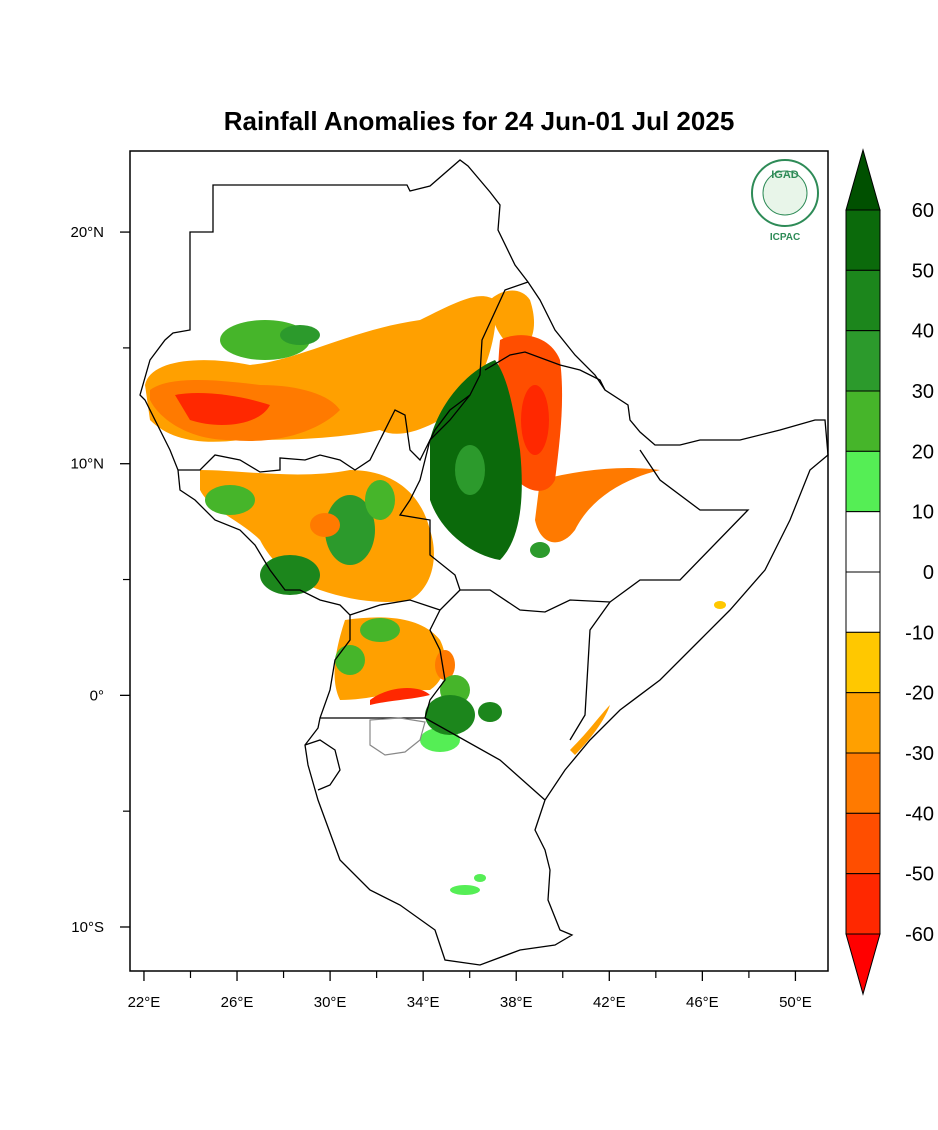 The width and height of the screenshot is (938, 1130). I want to click on lake-victoria, so click(397, 736).